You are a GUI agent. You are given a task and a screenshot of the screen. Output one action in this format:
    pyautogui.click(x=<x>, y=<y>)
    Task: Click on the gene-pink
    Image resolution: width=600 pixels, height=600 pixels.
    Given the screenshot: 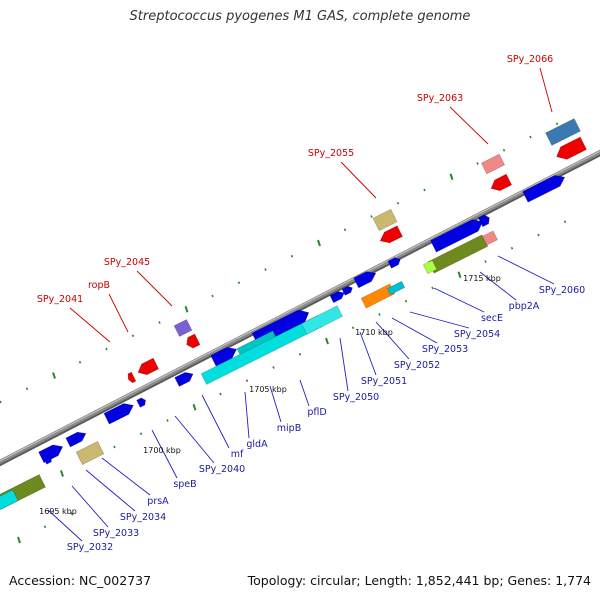 What is the action you would take?
    pyautogui.click(x=493, y=164)
    